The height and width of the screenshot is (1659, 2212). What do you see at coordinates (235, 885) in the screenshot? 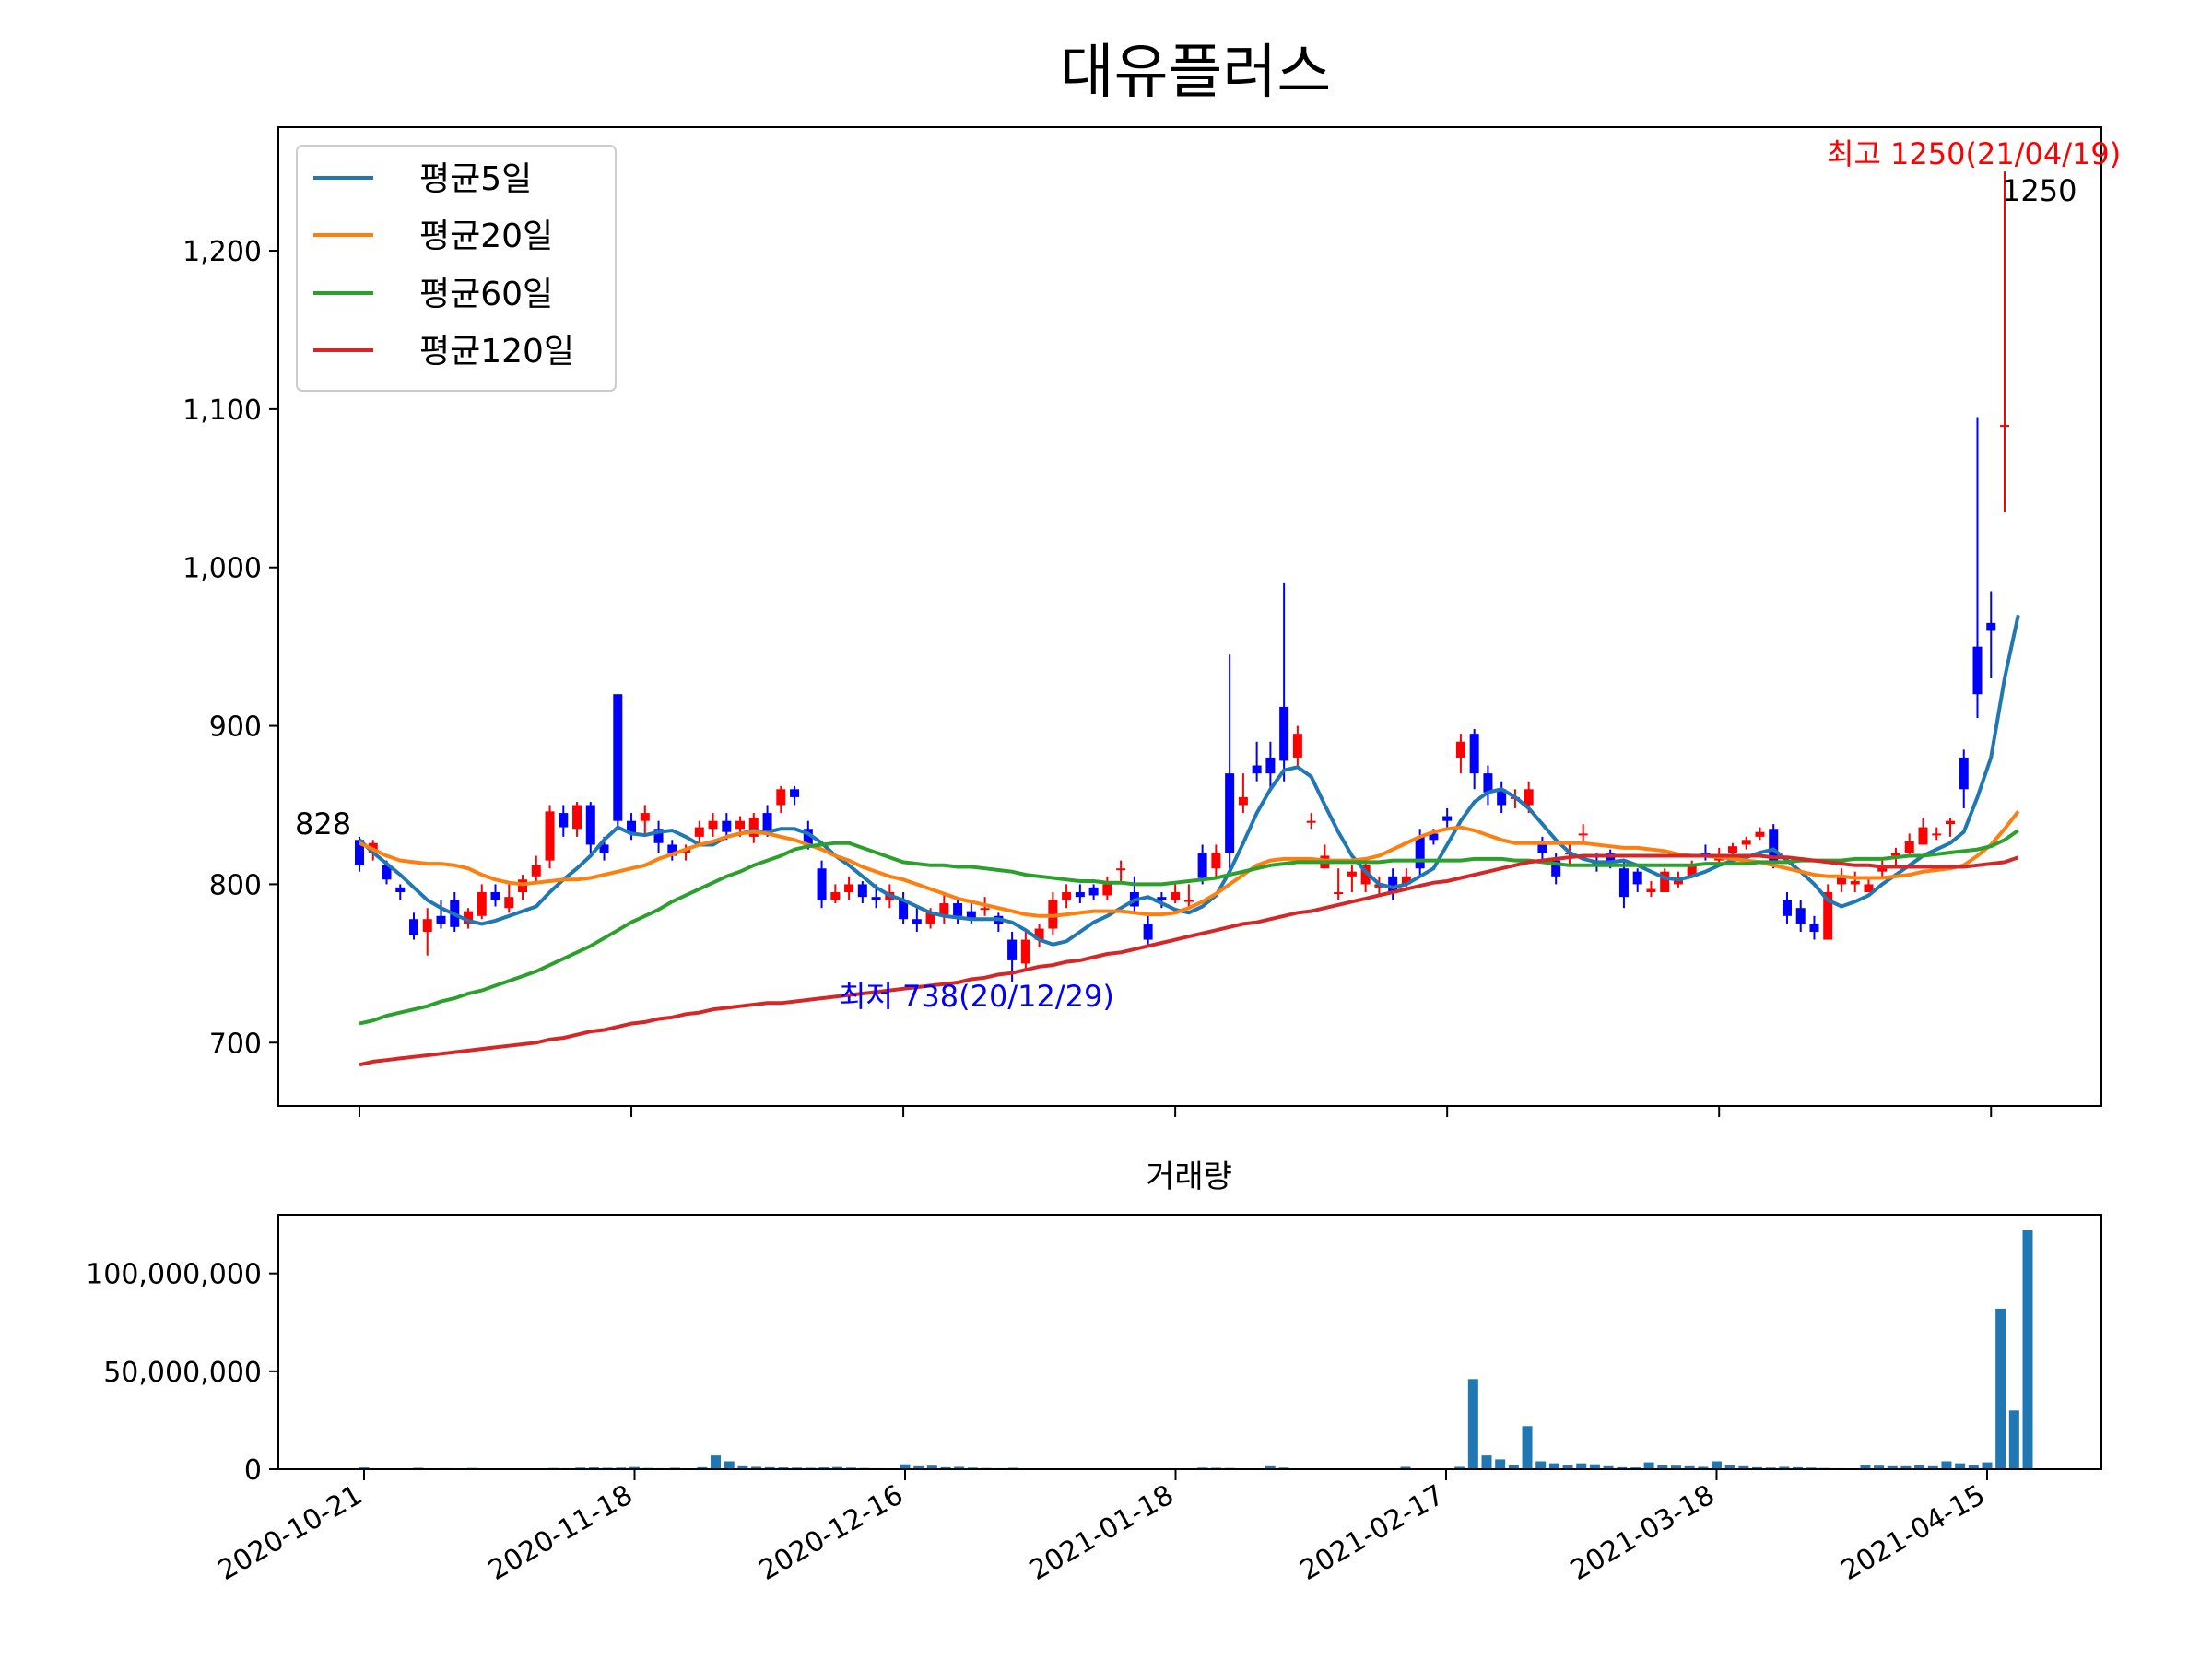
I see `price-ytick-label: 800` at bounding box center [235, 885].